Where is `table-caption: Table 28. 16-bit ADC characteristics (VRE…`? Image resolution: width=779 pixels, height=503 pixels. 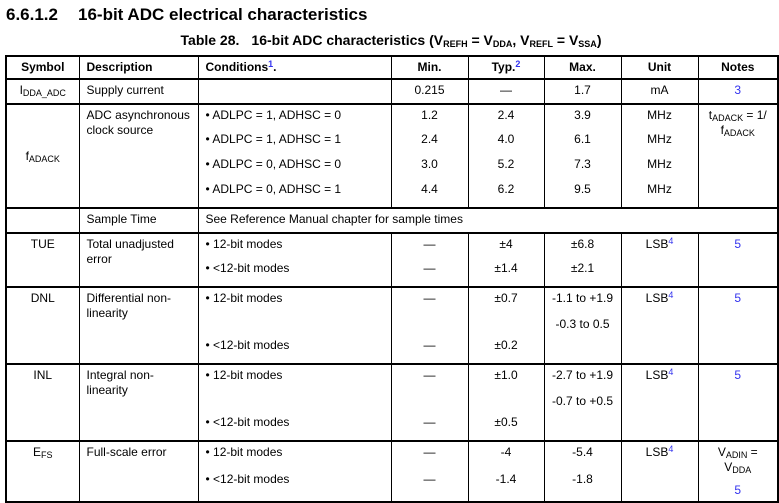
table-caption: Table 28. 16-bit ADC characteristics (VRE… is located at coordinates (391, 40).